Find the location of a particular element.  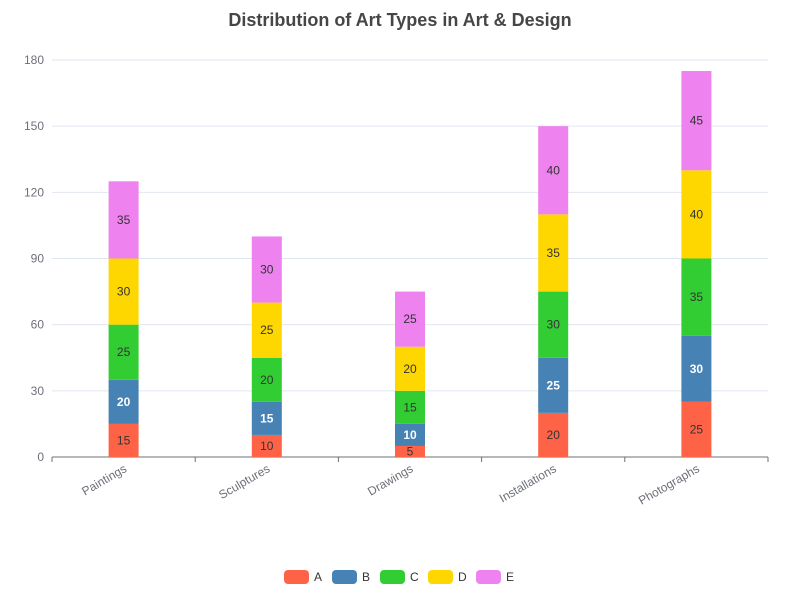

data-label-photographs-d: 40 is located at coordinates (697, 214).